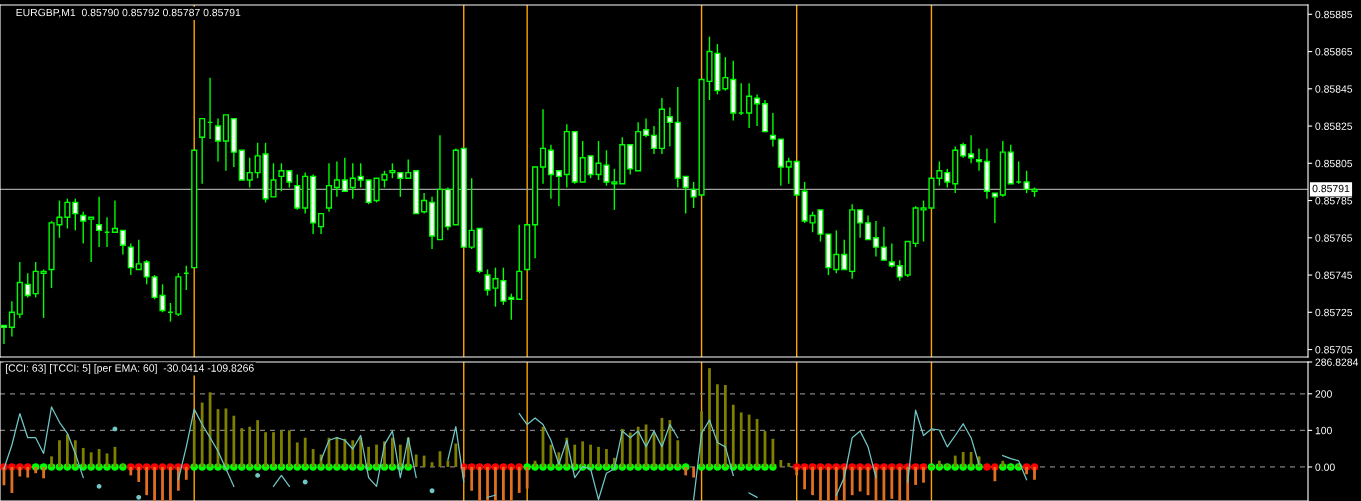 This screenshot has height=501, width=1361. What do you see at coordinates (1334, 52) in the screenshot?
I see `y-tick-label: 0.85865` at bounding box center [1334, 52].